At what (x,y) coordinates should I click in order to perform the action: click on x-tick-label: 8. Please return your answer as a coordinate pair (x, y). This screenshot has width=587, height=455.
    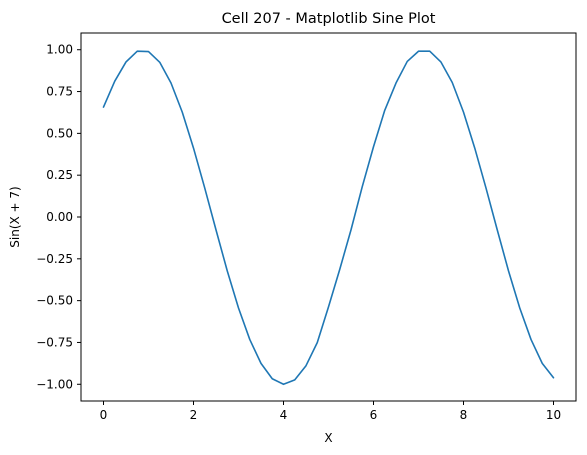
    Looking at the image, I should click on (464, 415).